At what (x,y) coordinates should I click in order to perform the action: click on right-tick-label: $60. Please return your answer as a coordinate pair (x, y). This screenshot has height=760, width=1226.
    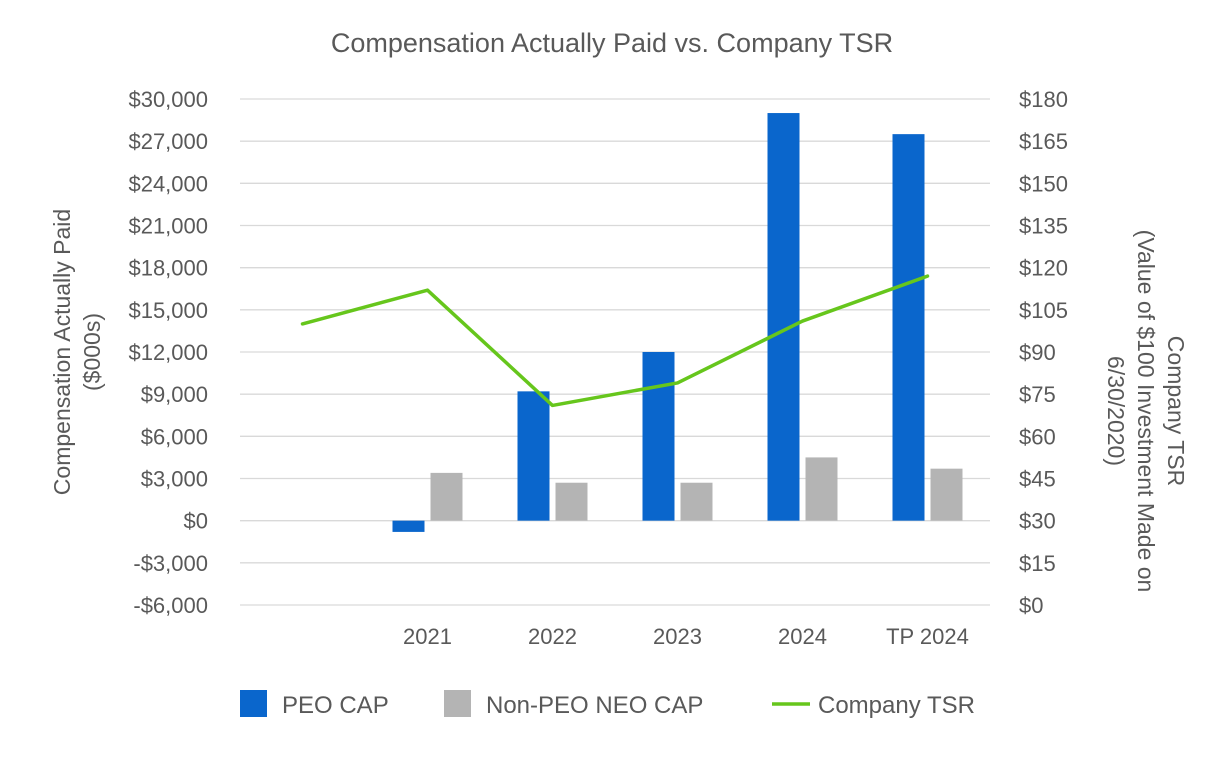
    Looking at the image, I should click on (1037, 436).